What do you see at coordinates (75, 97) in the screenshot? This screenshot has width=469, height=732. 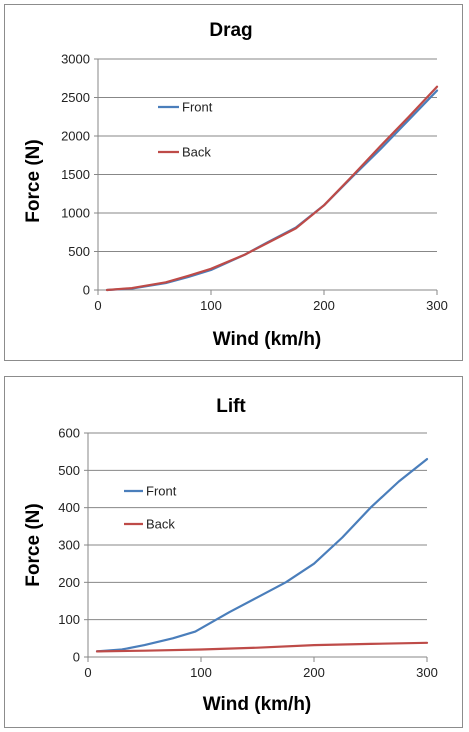 I see `y-tick-label: 2500` at bounding box center [75, 97].